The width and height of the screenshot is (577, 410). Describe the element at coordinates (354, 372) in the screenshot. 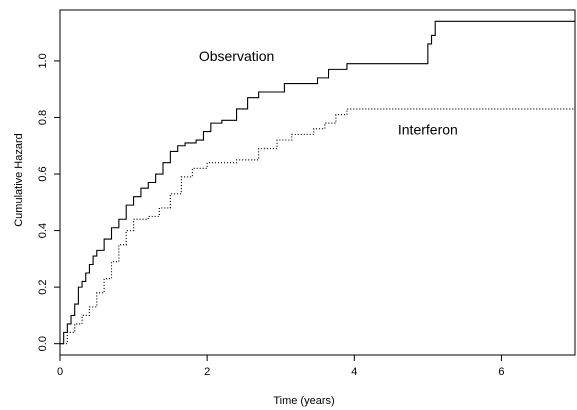

I see `x-tick-label-2: 4` at that location.